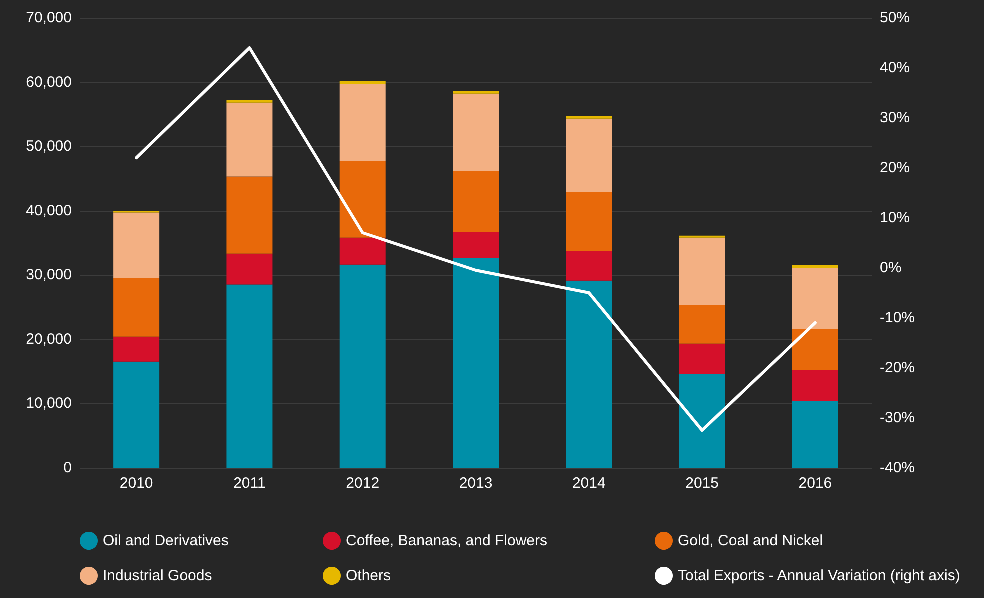  What do you see at coordinates (895, 68) in the screenshot?
I see `y2-tick-label: 40%` at bounding box center [895, 68].